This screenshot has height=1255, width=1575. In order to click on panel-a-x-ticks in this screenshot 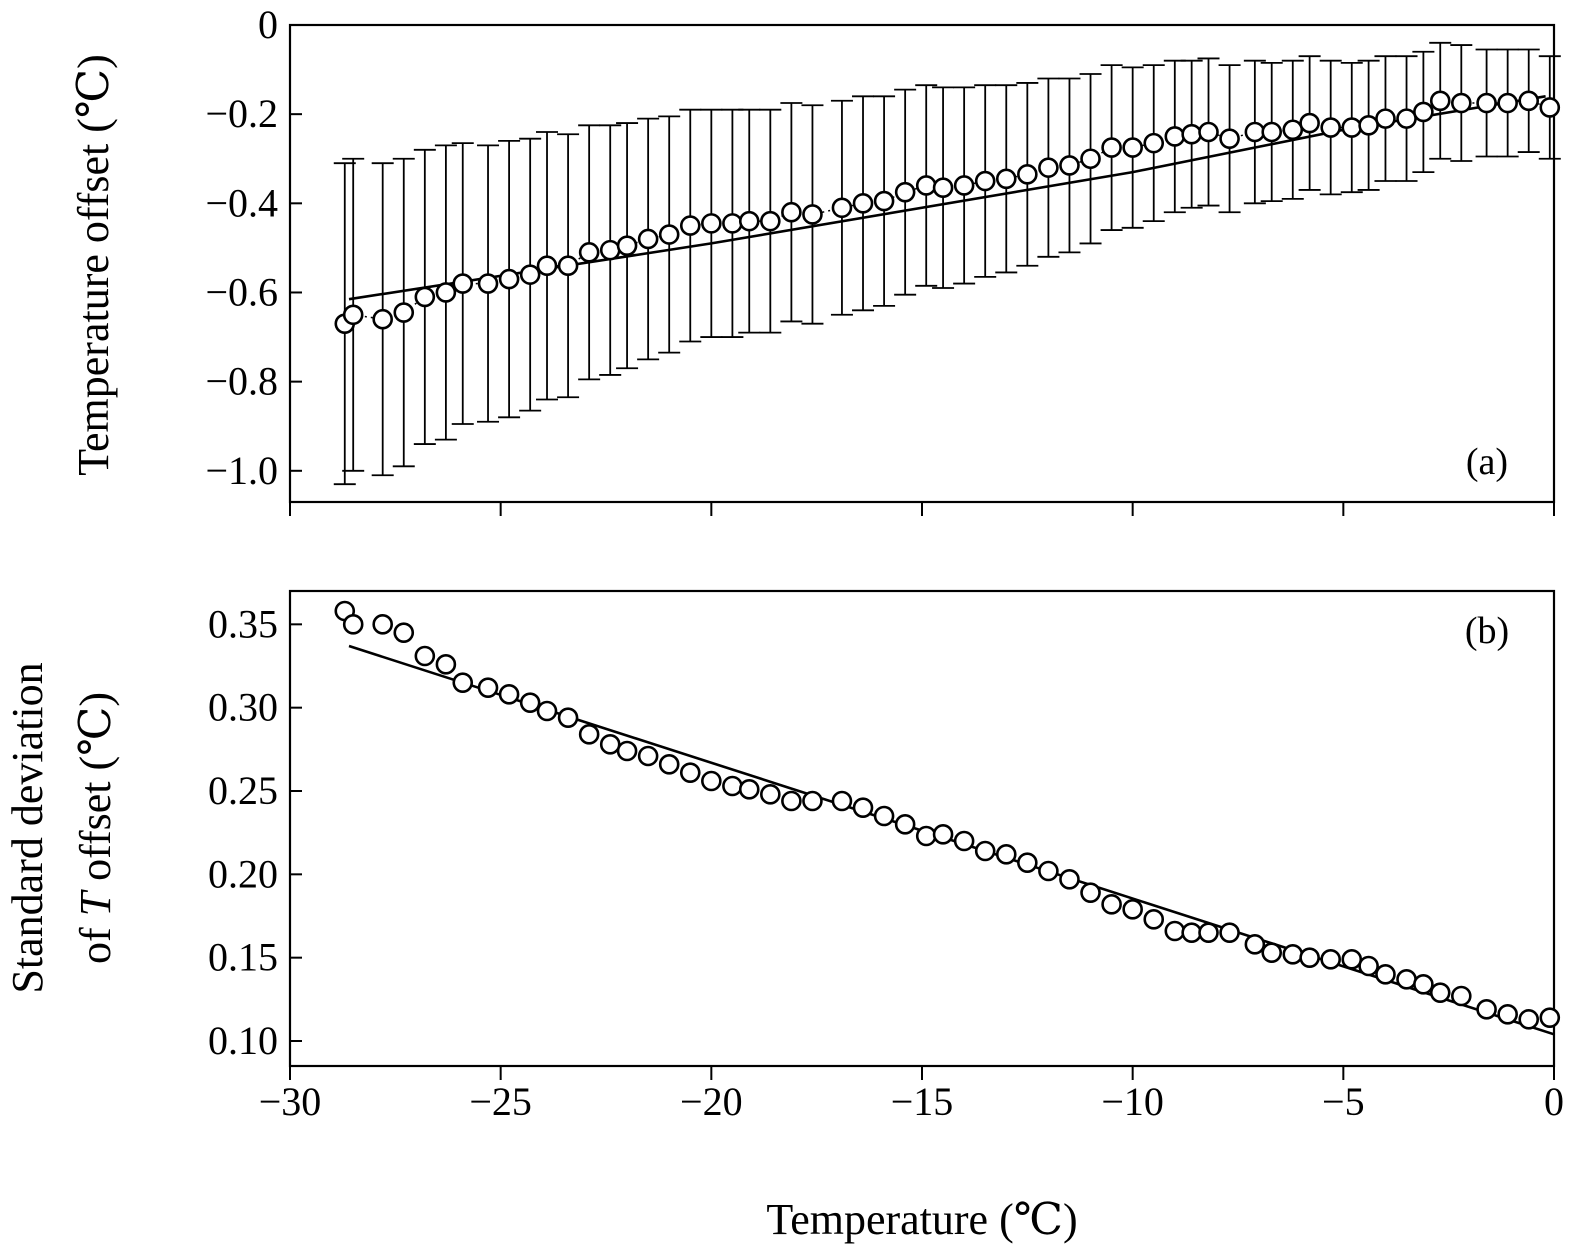, I will do `click(922, 509)`.